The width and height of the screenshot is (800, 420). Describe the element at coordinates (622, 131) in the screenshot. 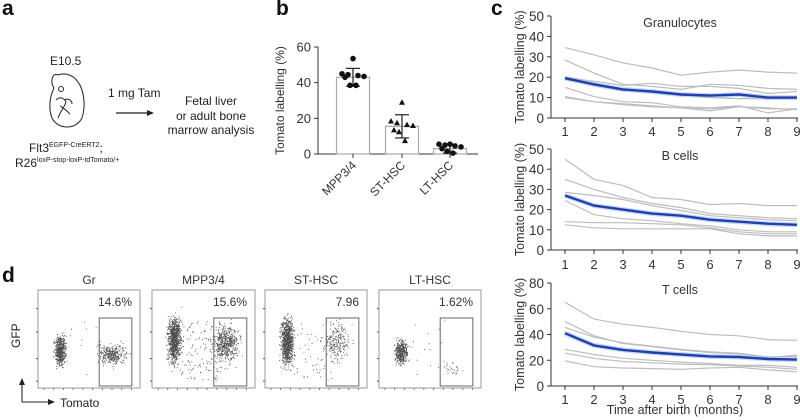

I see `x-tick-label: 3` at that location.